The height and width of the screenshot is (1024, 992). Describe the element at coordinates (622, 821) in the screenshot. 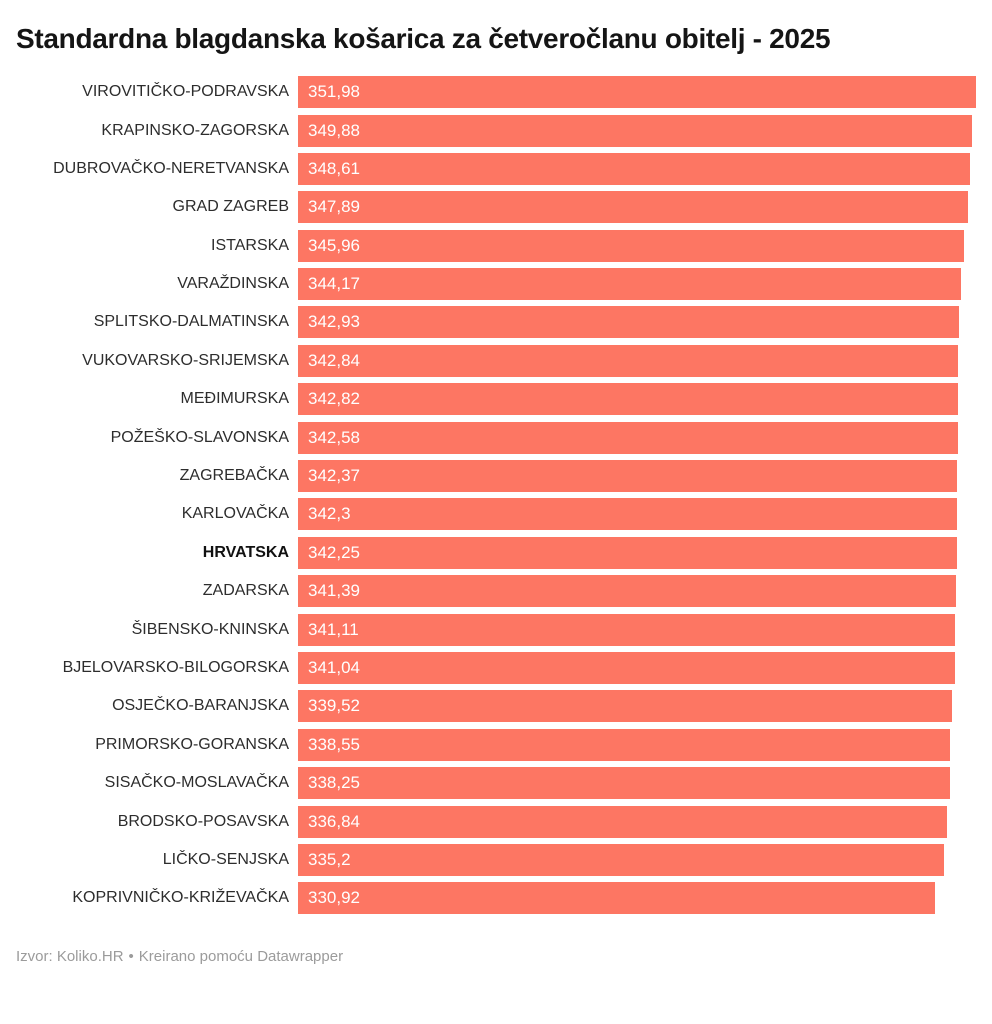

I see `bar: 336,84` at that location.